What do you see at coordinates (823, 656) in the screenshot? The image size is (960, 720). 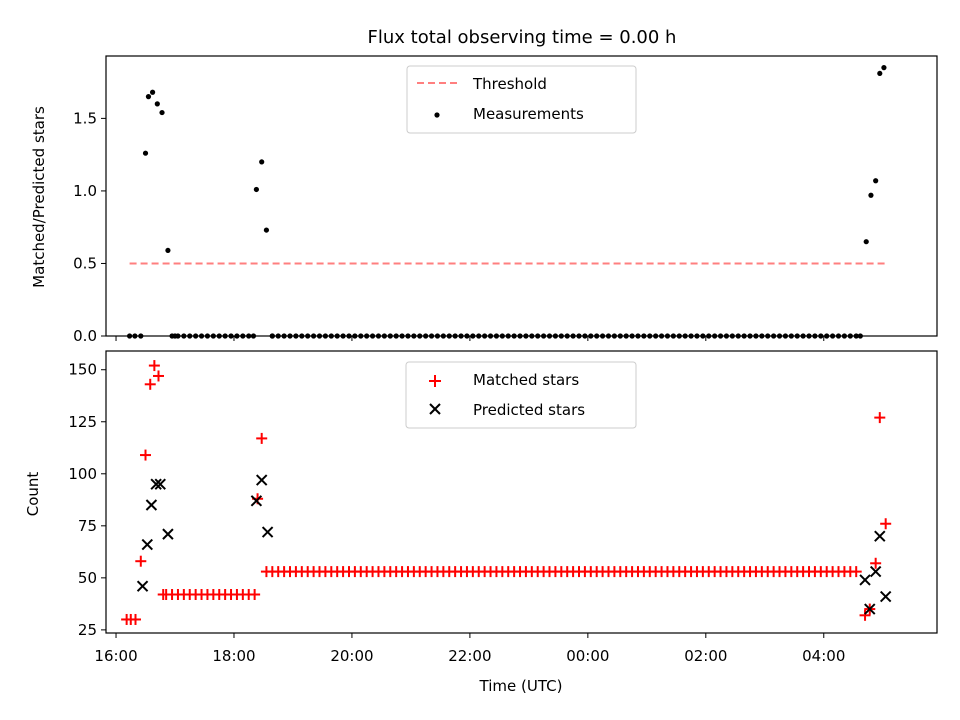 I see `bottom-xtick-label: 04:00` at bounding box center [823, 656].